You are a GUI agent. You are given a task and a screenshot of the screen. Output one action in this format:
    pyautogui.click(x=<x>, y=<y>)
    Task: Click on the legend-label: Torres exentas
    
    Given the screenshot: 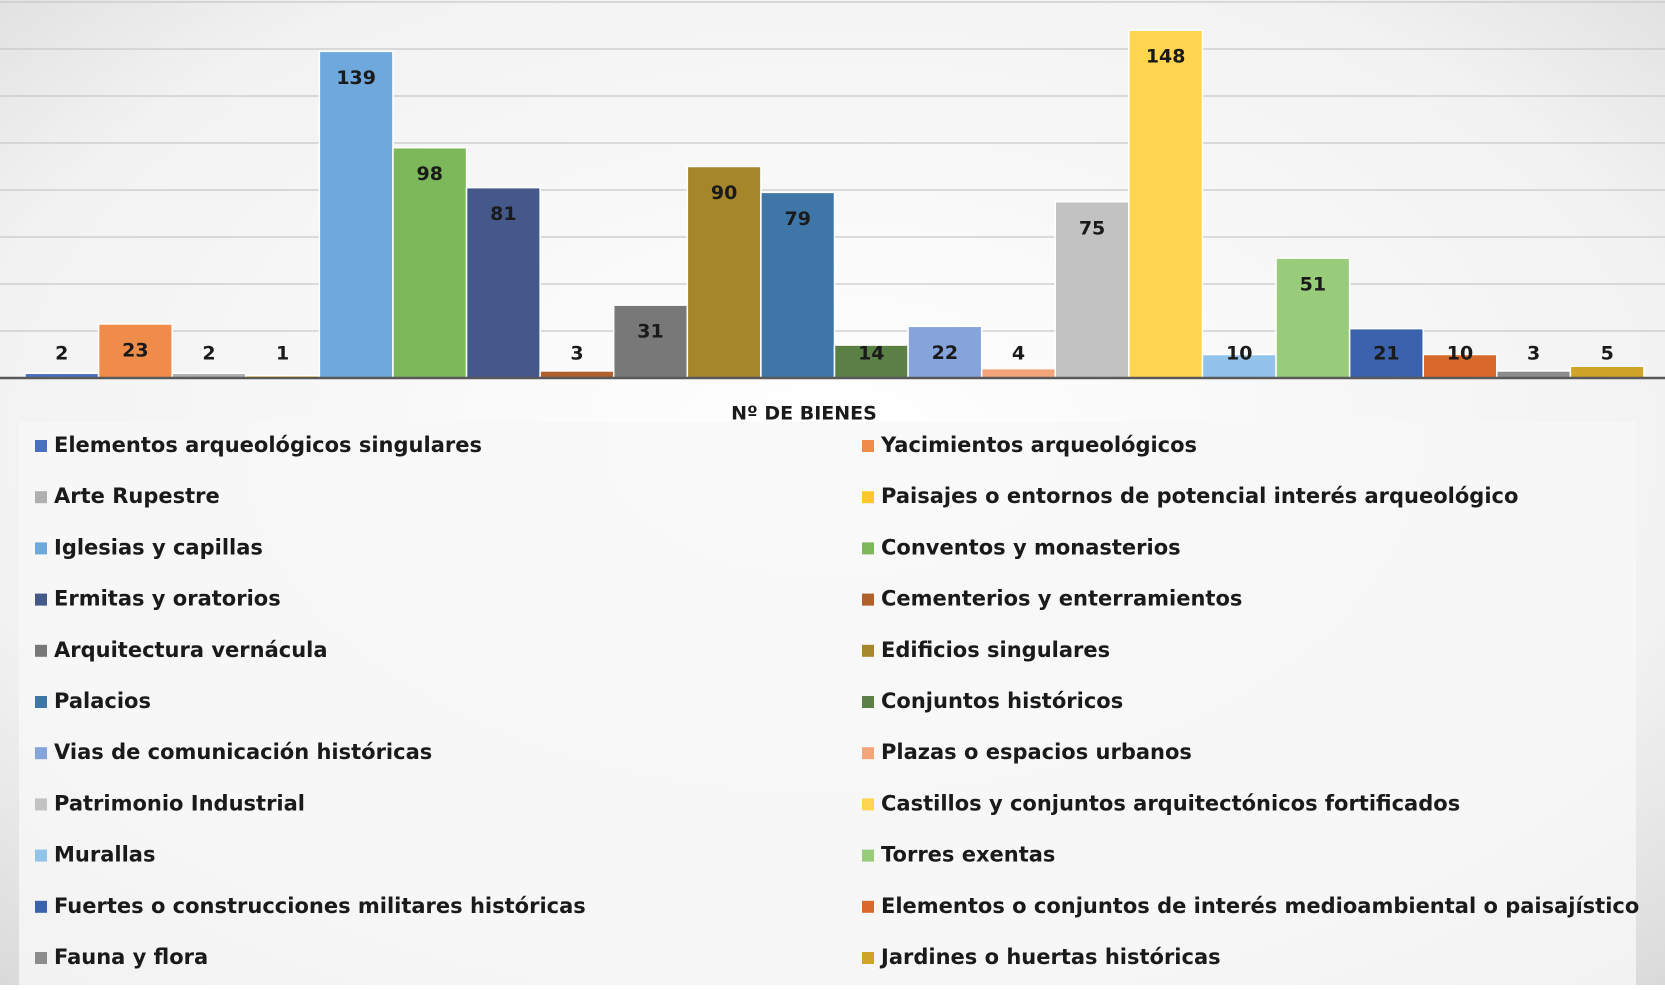 What is the action you would take?
    pyautogui.click(x=968, y=855)
    